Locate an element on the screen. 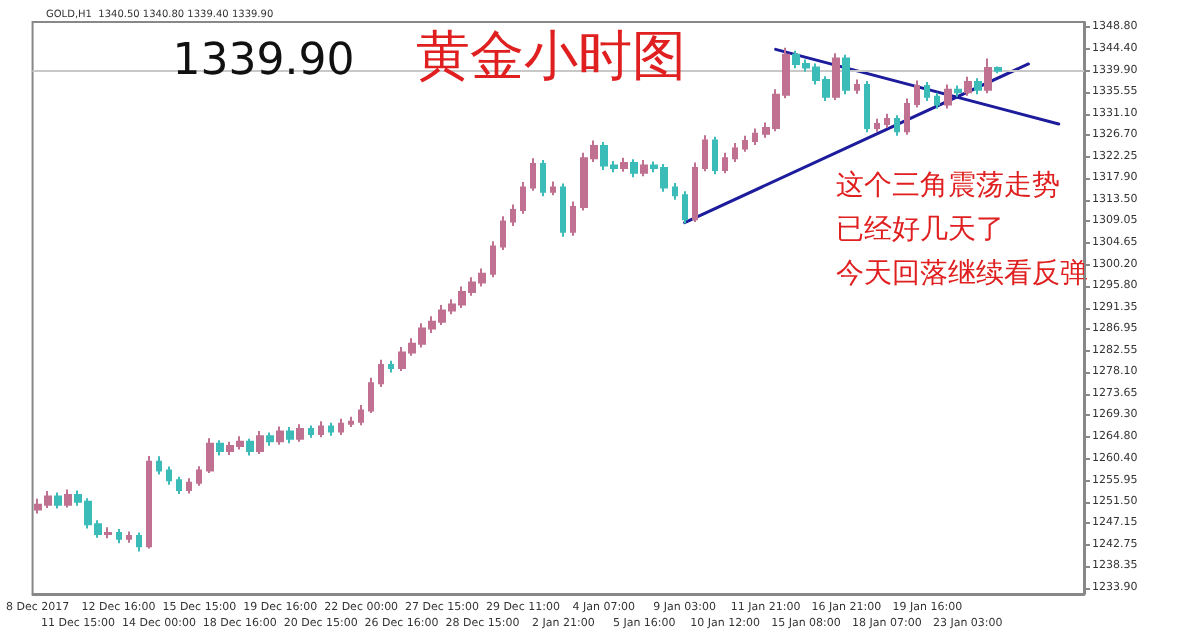  annotation: 今天回落继续看反弹 is located at coordinates (962, 274).